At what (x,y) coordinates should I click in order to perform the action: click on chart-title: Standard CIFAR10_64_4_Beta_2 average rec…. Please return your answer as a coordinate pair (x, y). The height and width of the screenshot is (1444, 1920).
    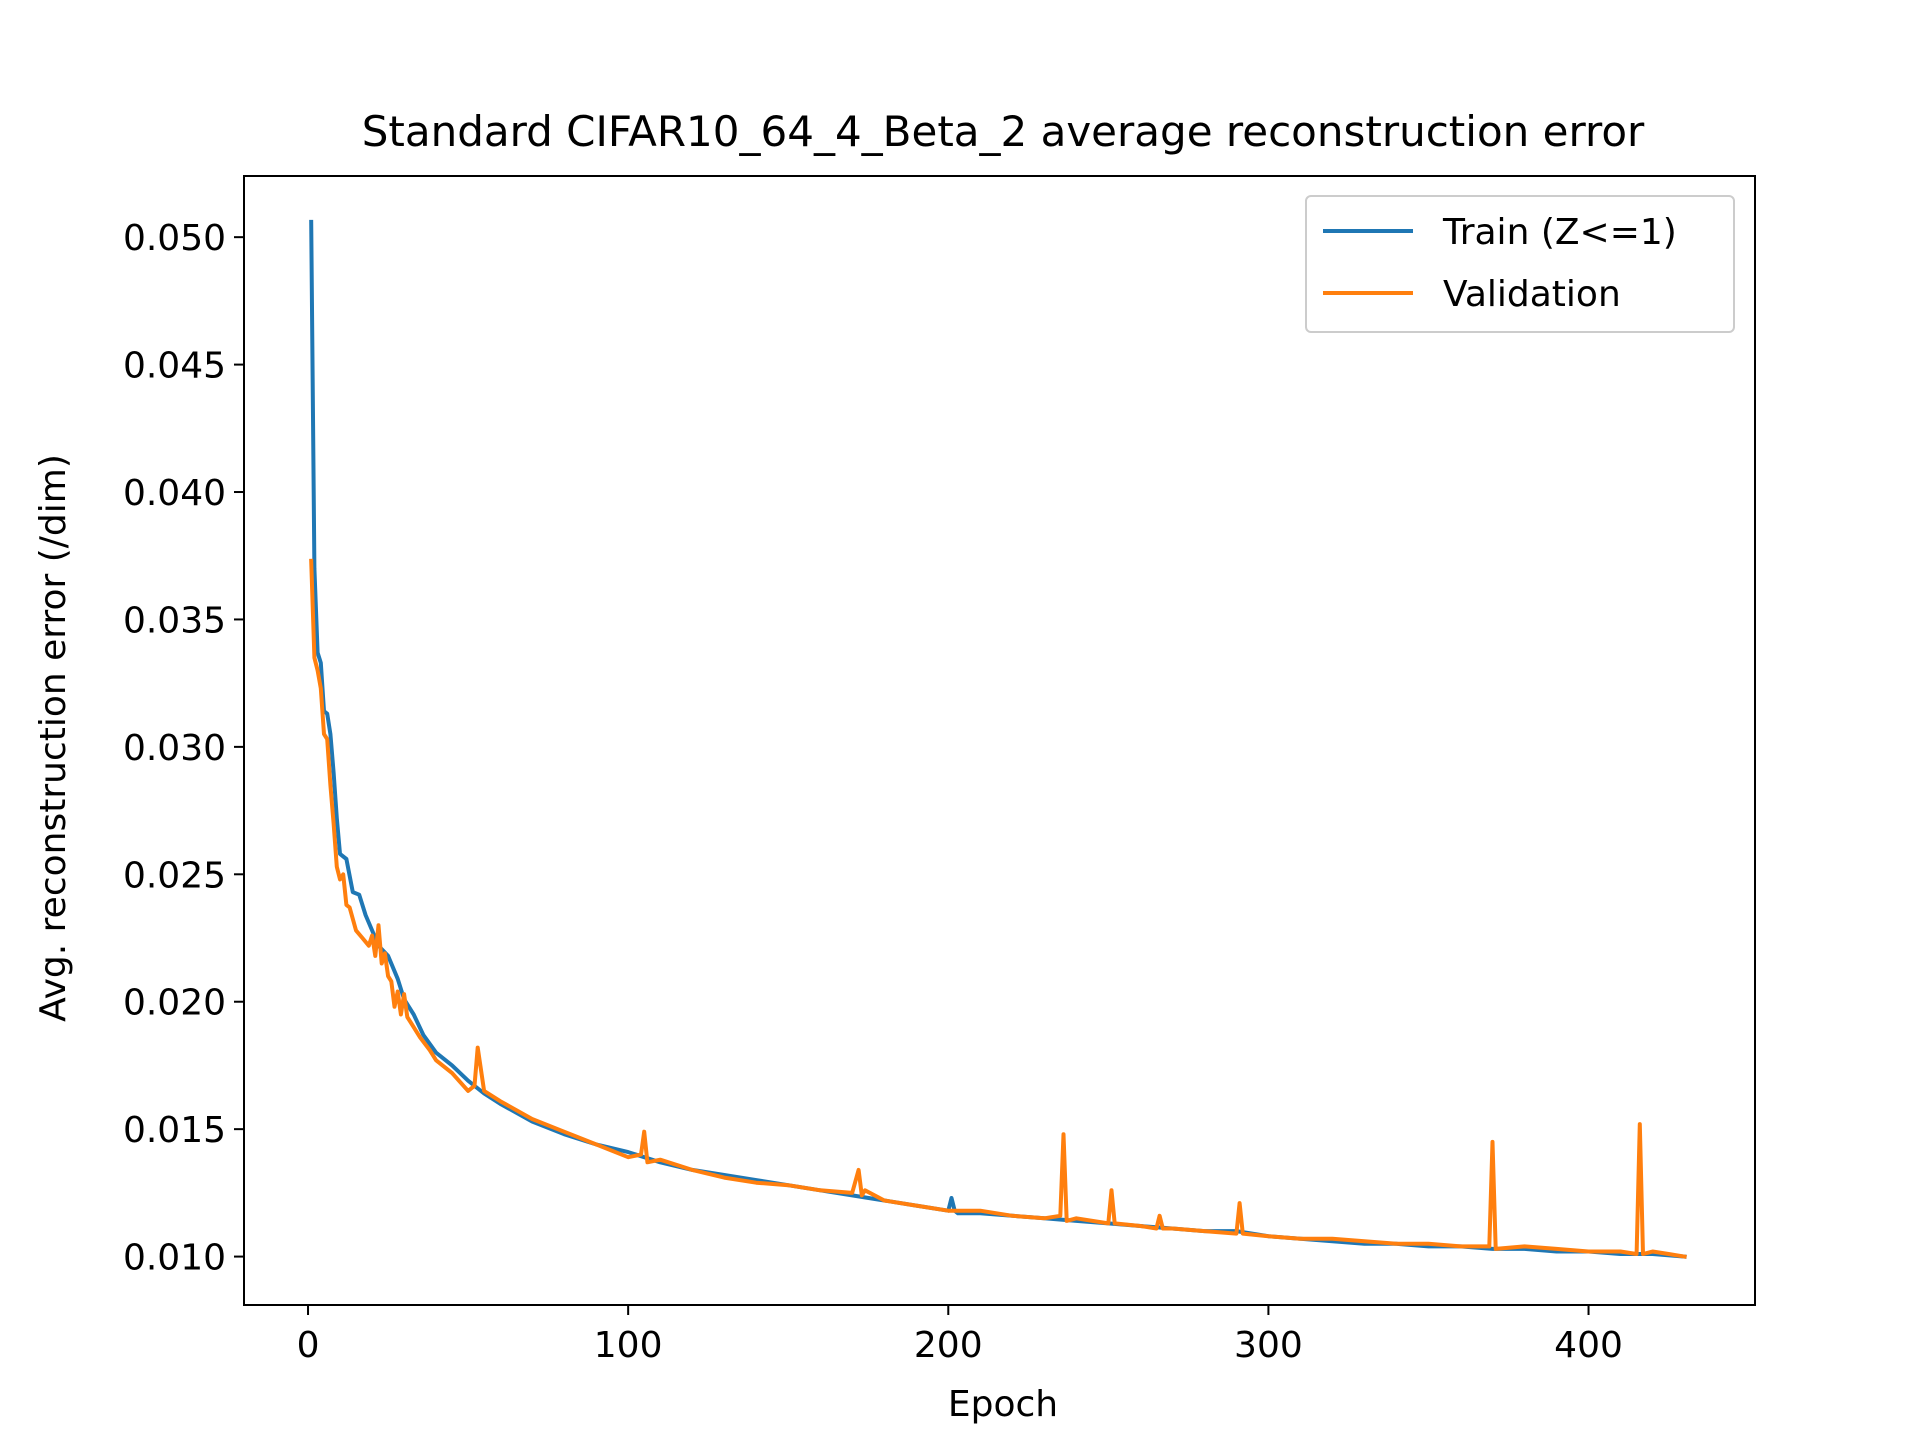
    Looking at the image, I should click on (1003, 131).